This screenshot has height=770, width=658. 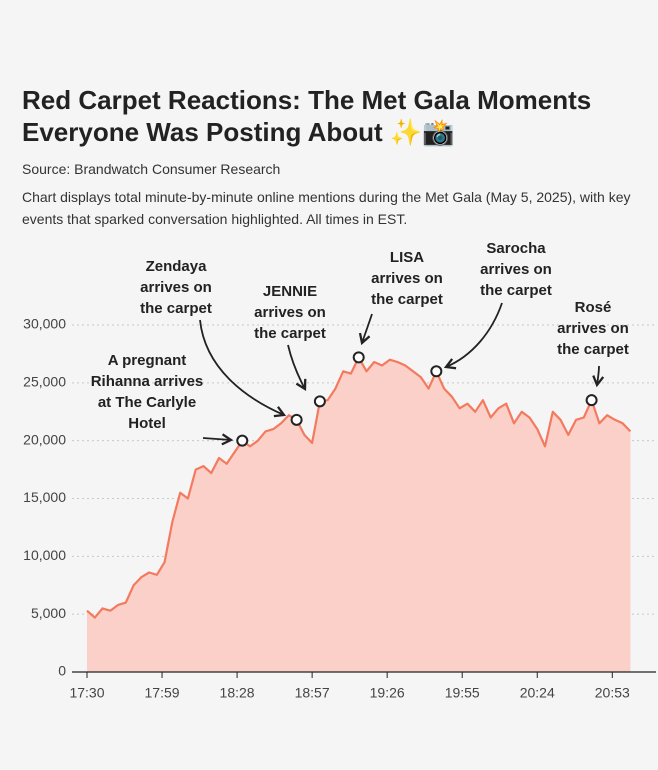 I want to click on y-tick-label: 10,000, so click(x=44, y=555).